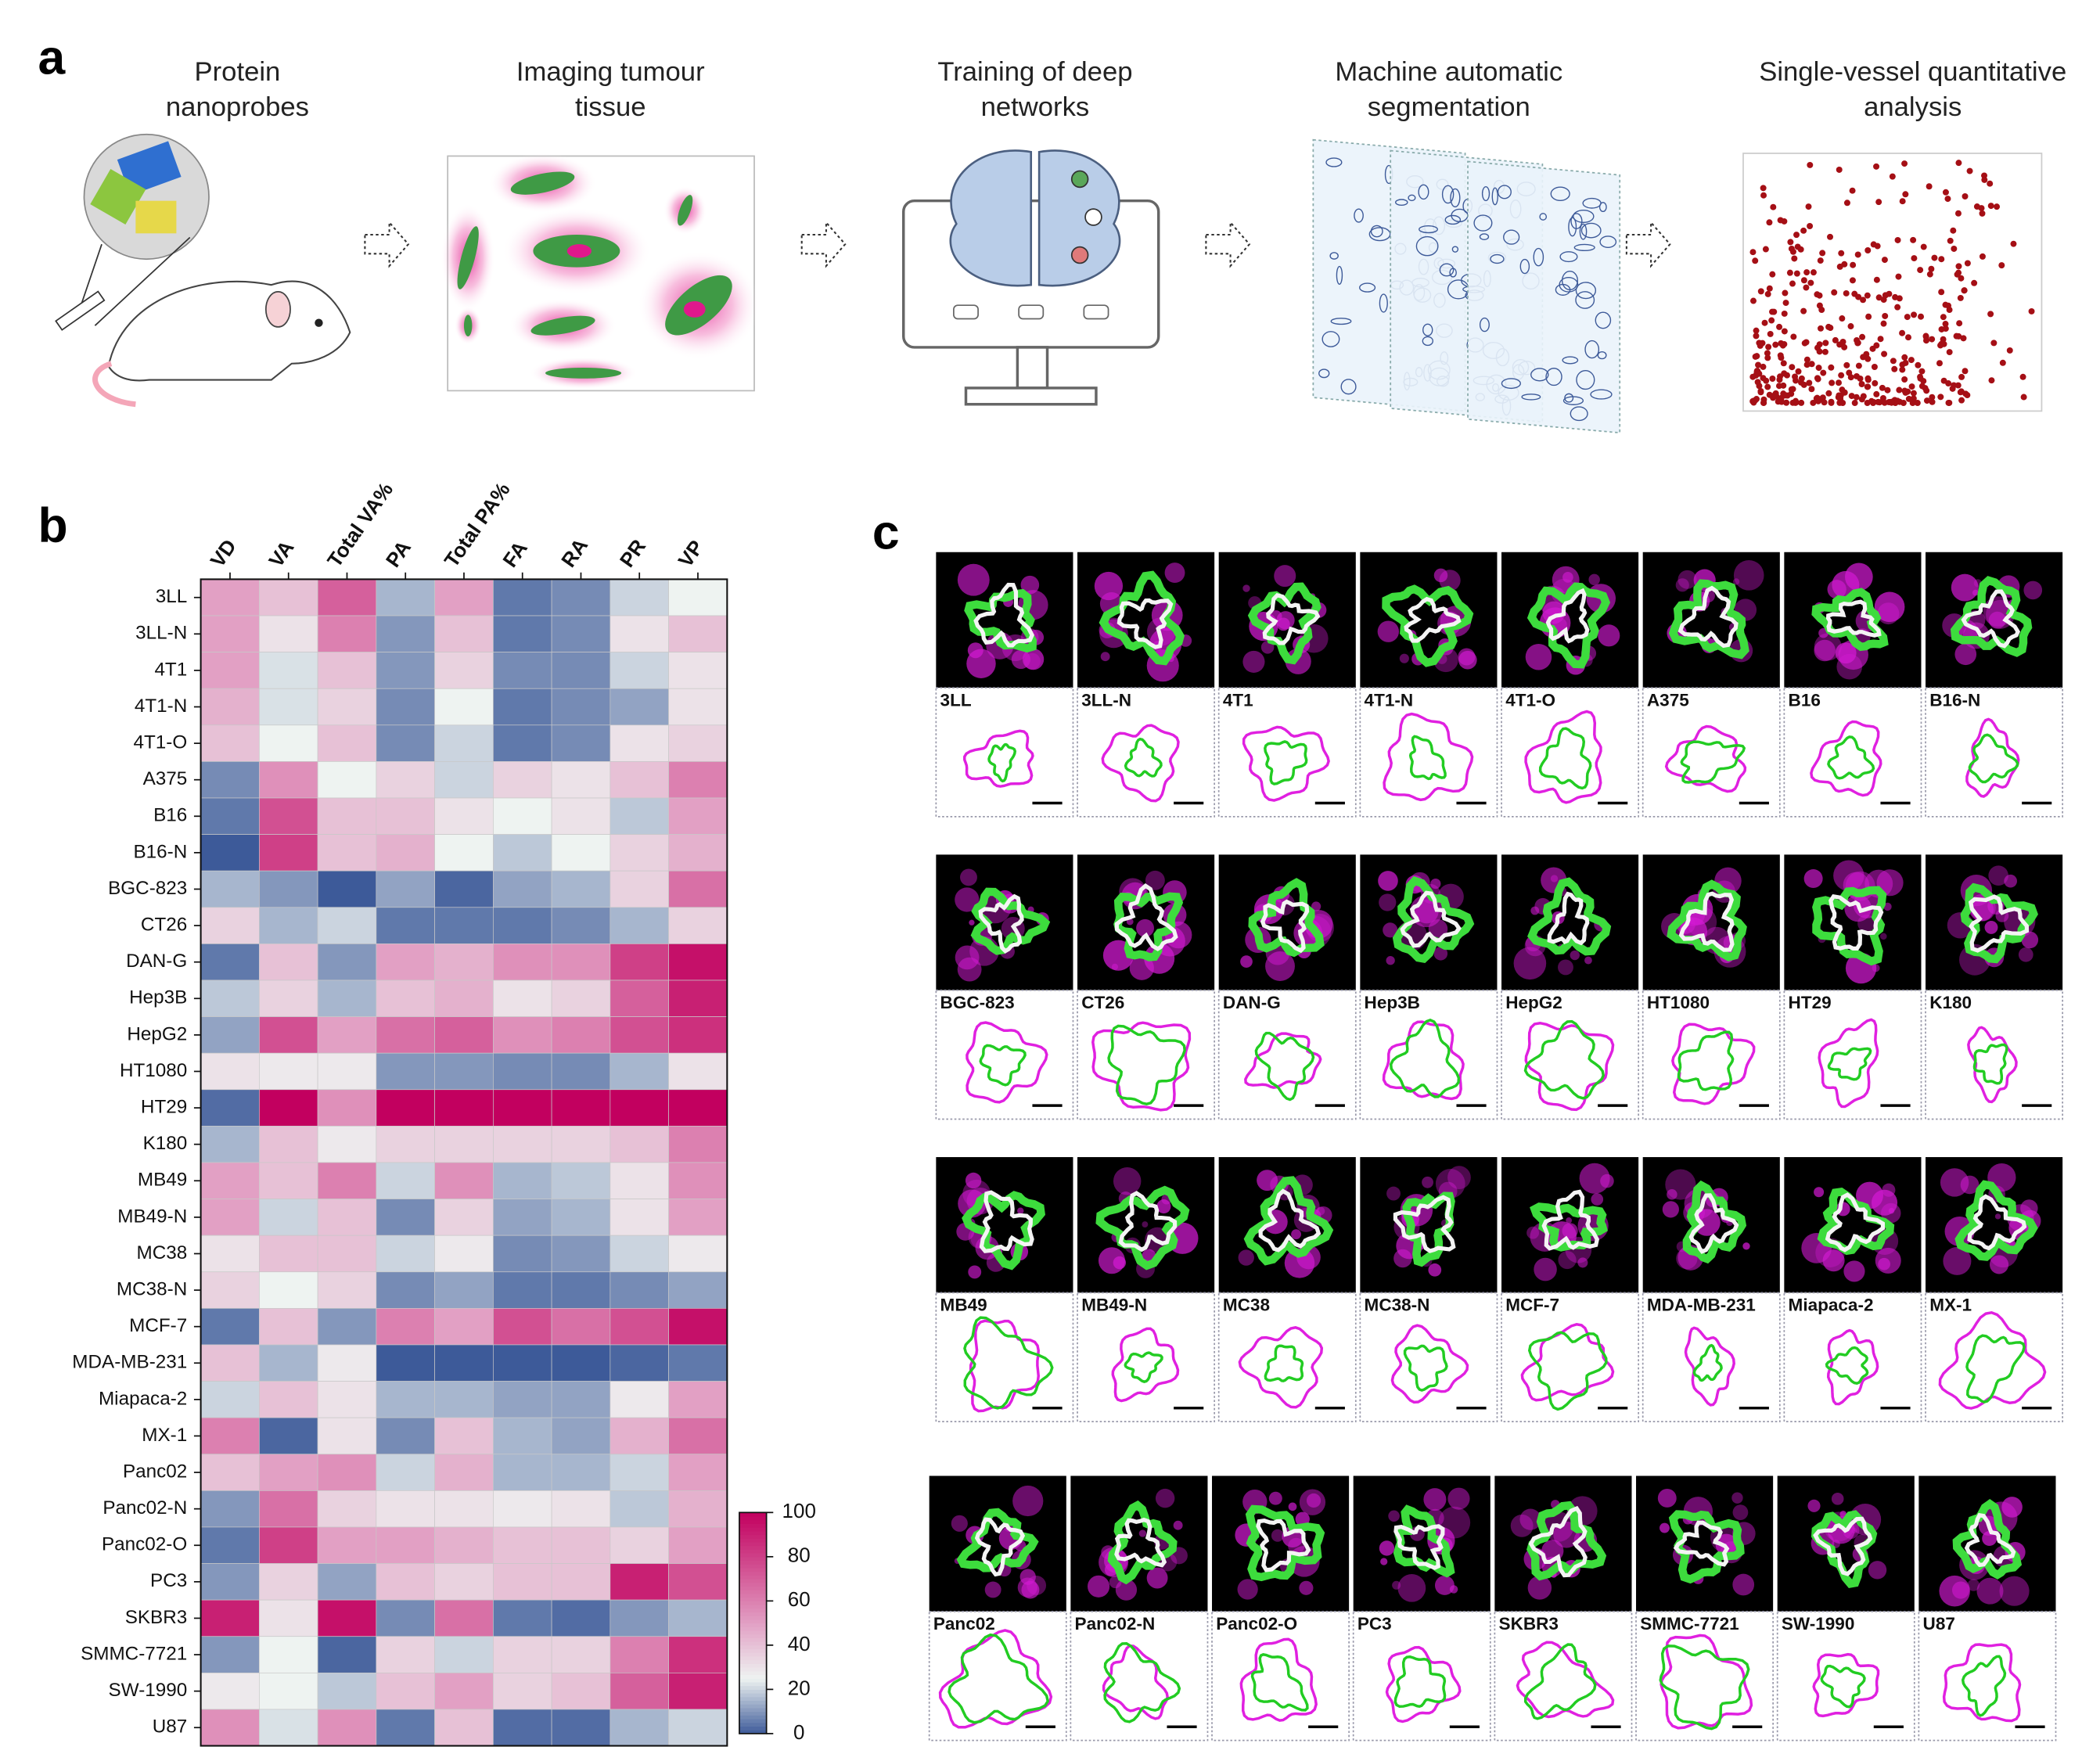  I want to click on row-label: K180, so click(165, 1143).